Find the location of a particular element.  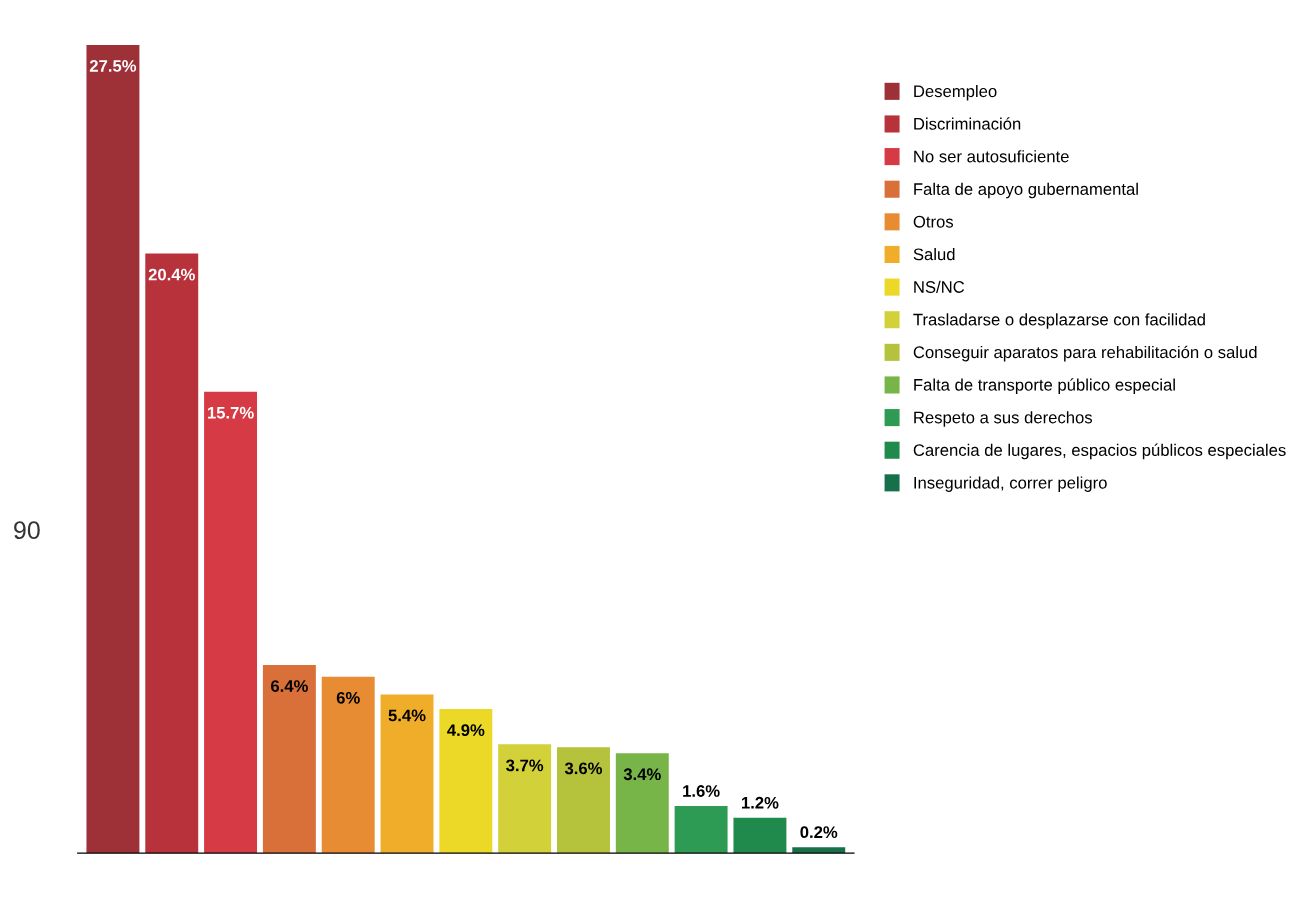

data-label: 4.9% is located at coordinates (466, 730).